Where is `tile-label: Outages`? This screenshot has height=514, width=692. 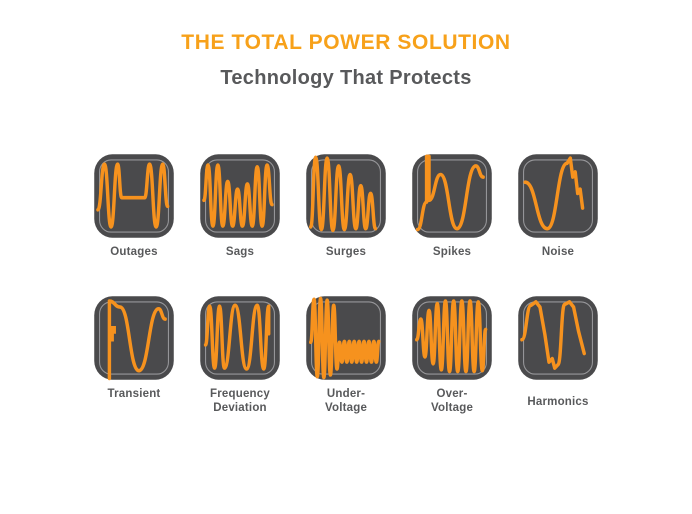 tile-label: Outages is located at coordinates (134, 252).